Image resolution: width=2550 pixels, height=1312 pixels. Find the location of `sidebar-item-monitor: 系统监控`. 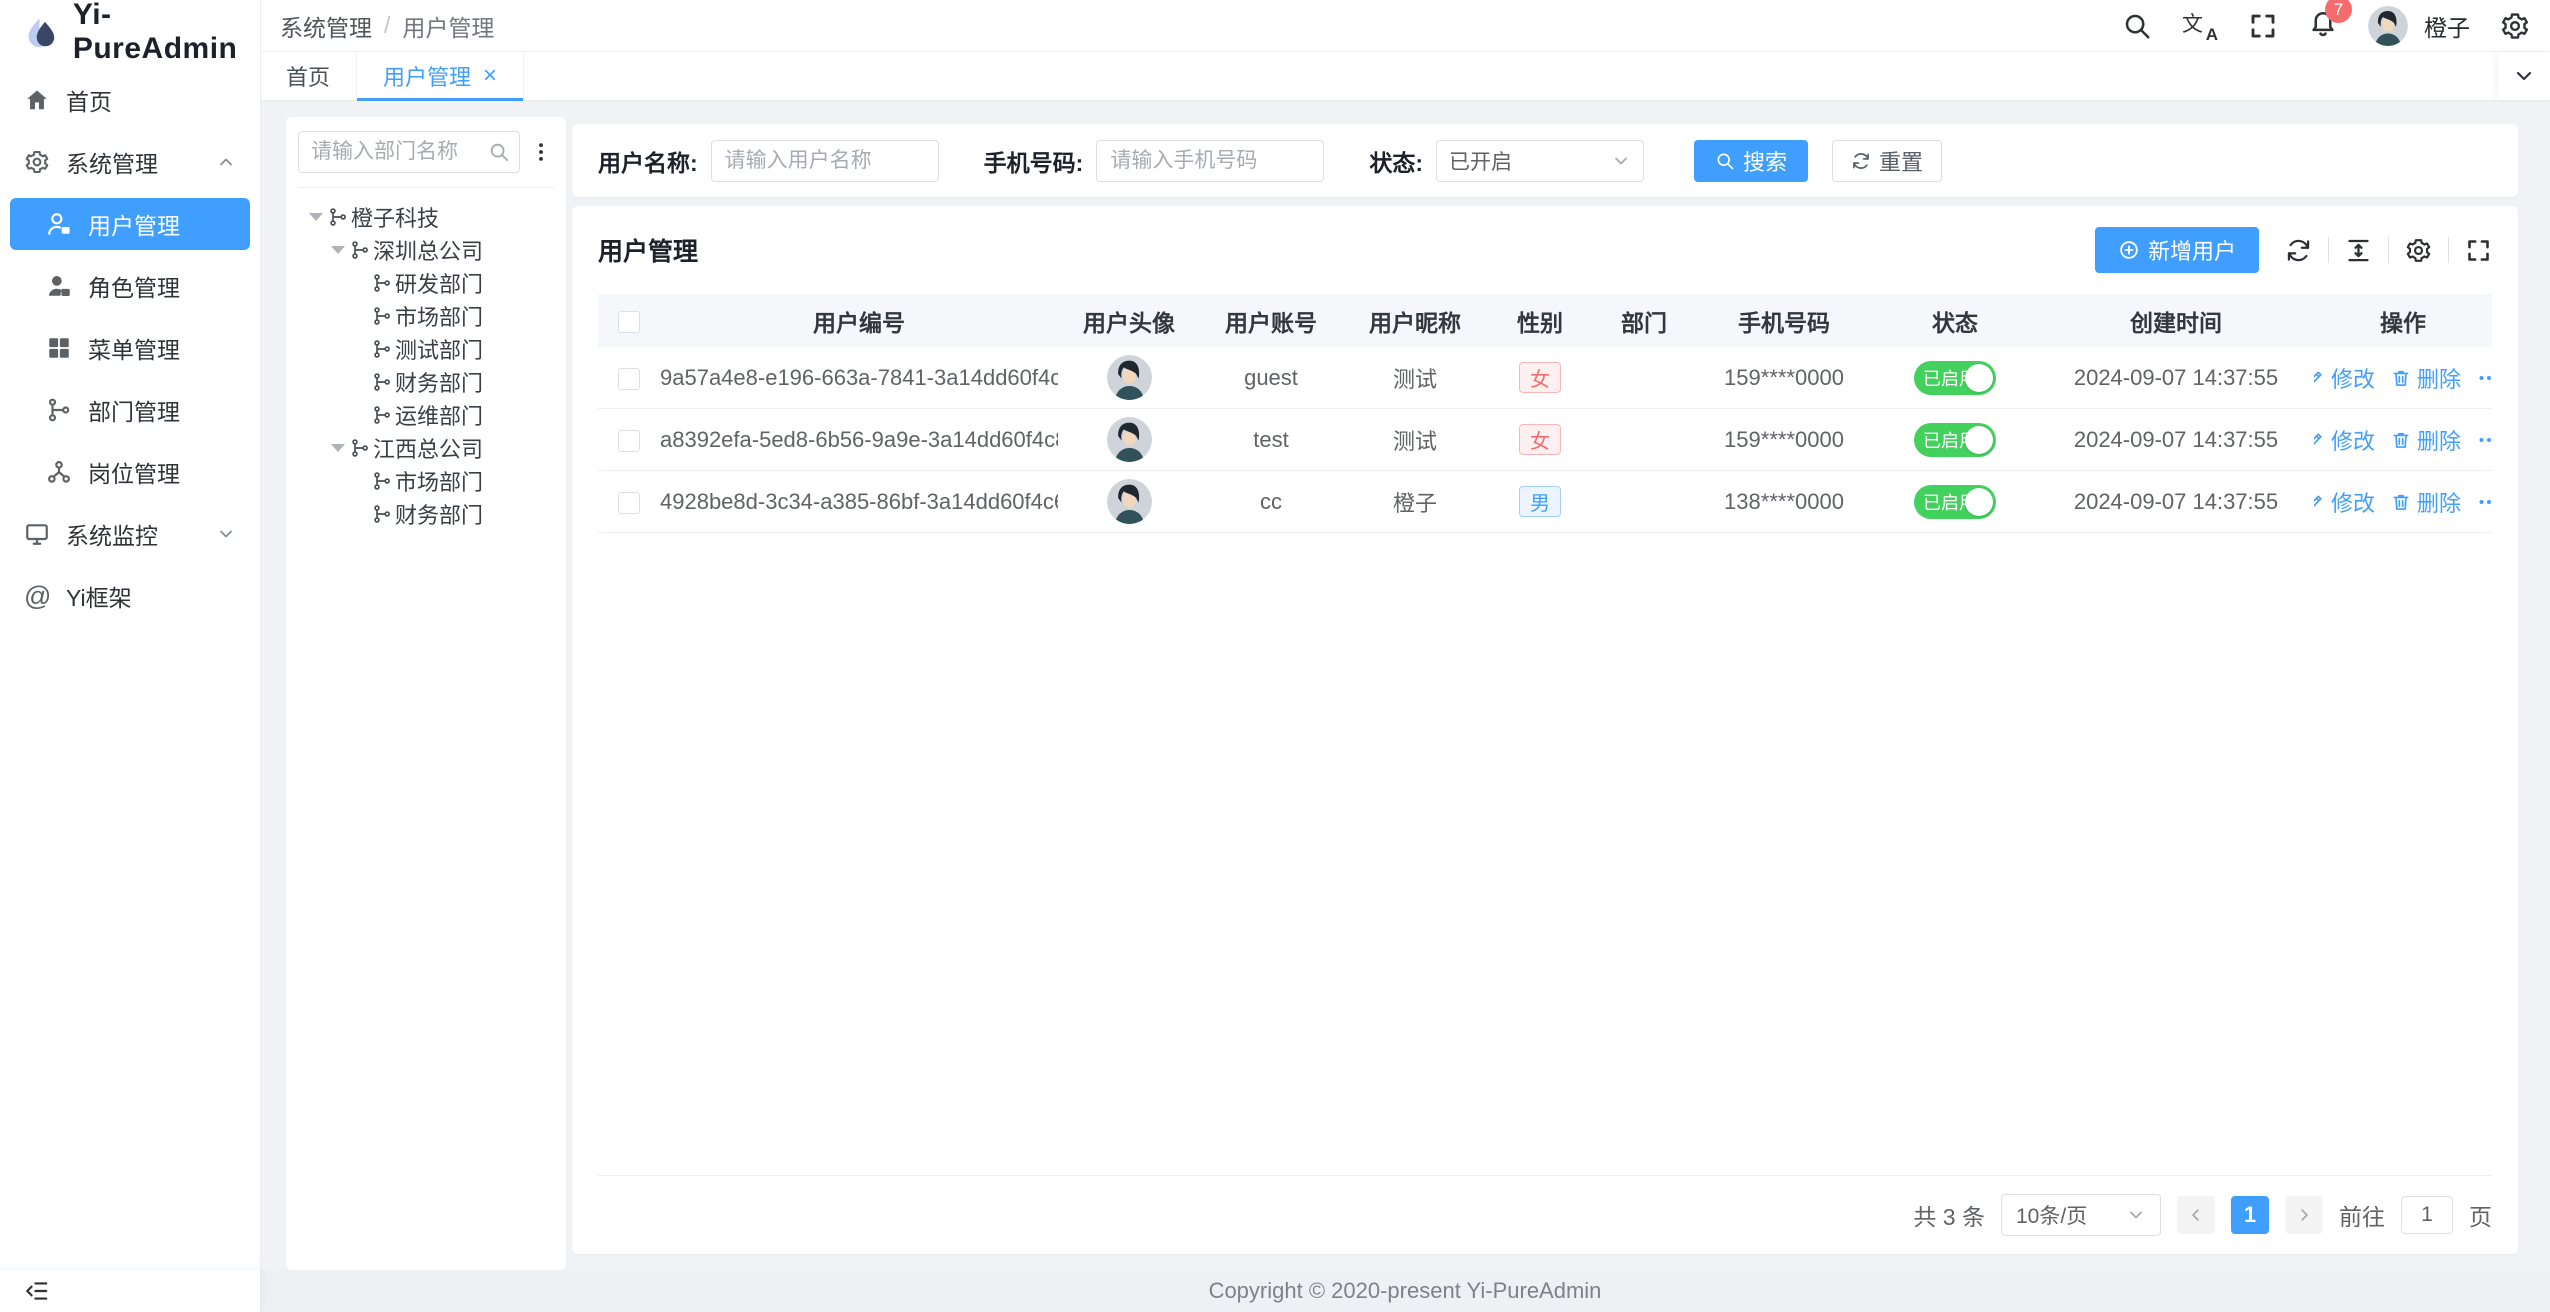

sidebar-item-monitor: 系统监控 is located at coordinates (130, 534).